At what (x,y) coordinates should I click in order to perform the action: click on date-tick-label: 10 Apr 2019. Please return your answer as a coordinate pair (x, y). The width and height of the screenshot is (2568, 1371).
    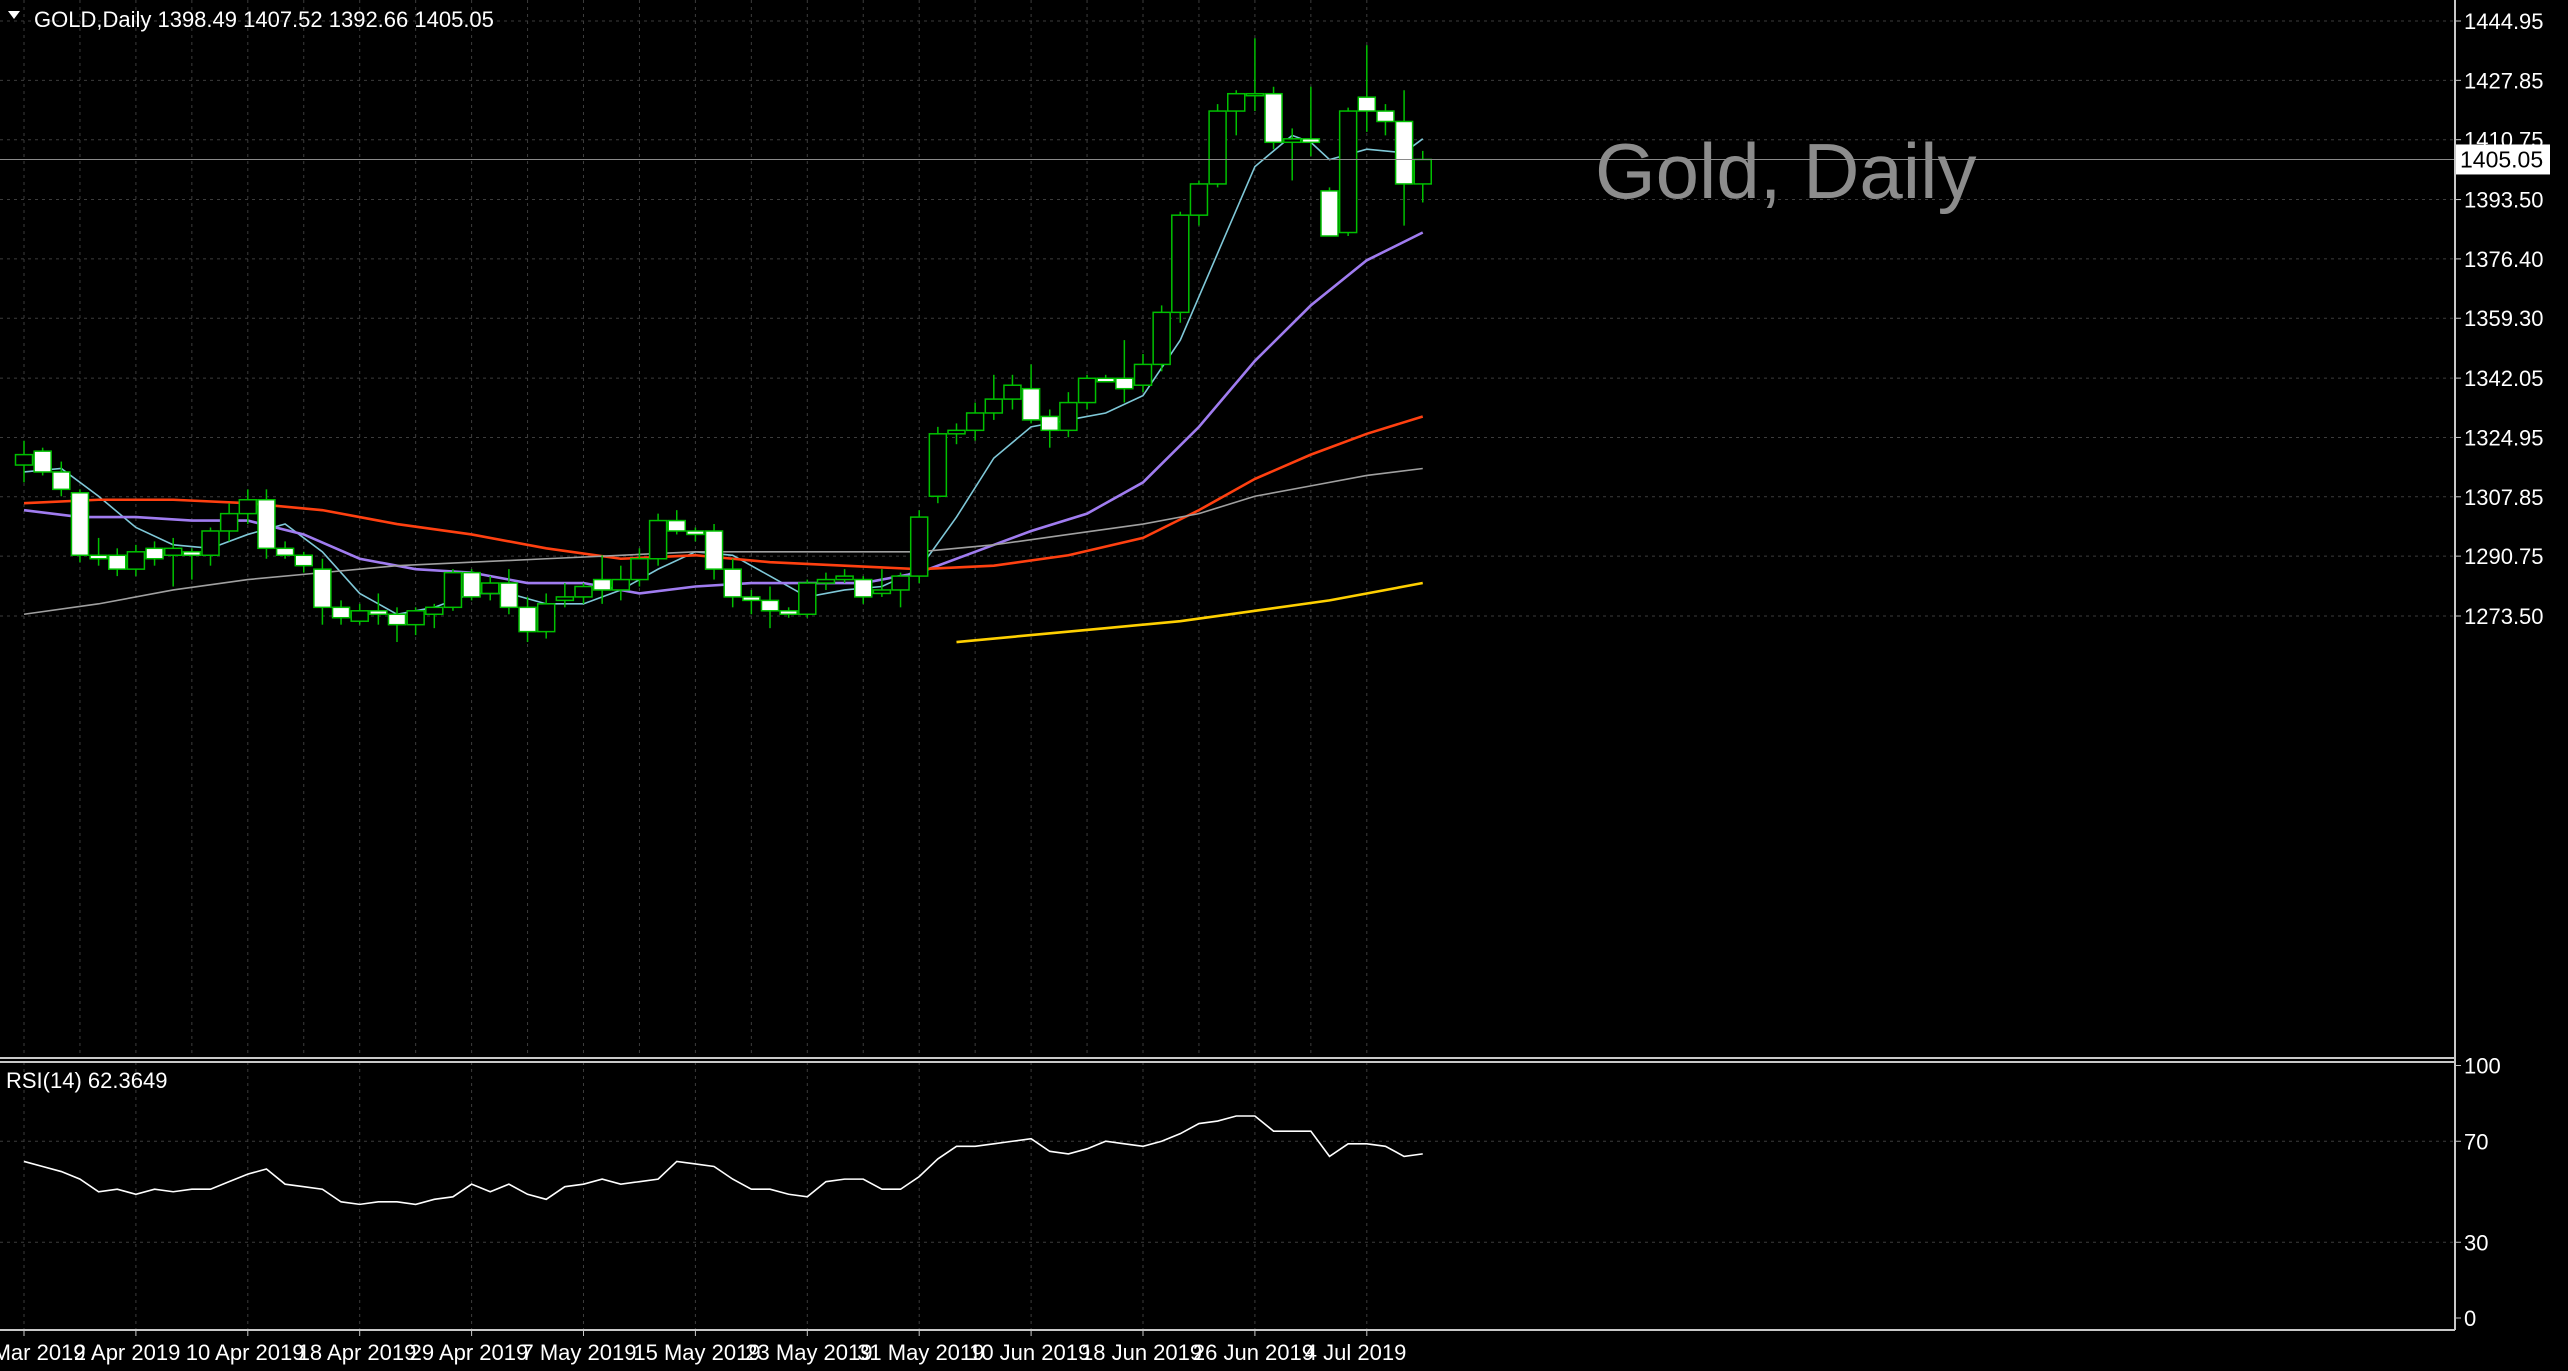
    Looking at the image, I should click on (245, 1352).